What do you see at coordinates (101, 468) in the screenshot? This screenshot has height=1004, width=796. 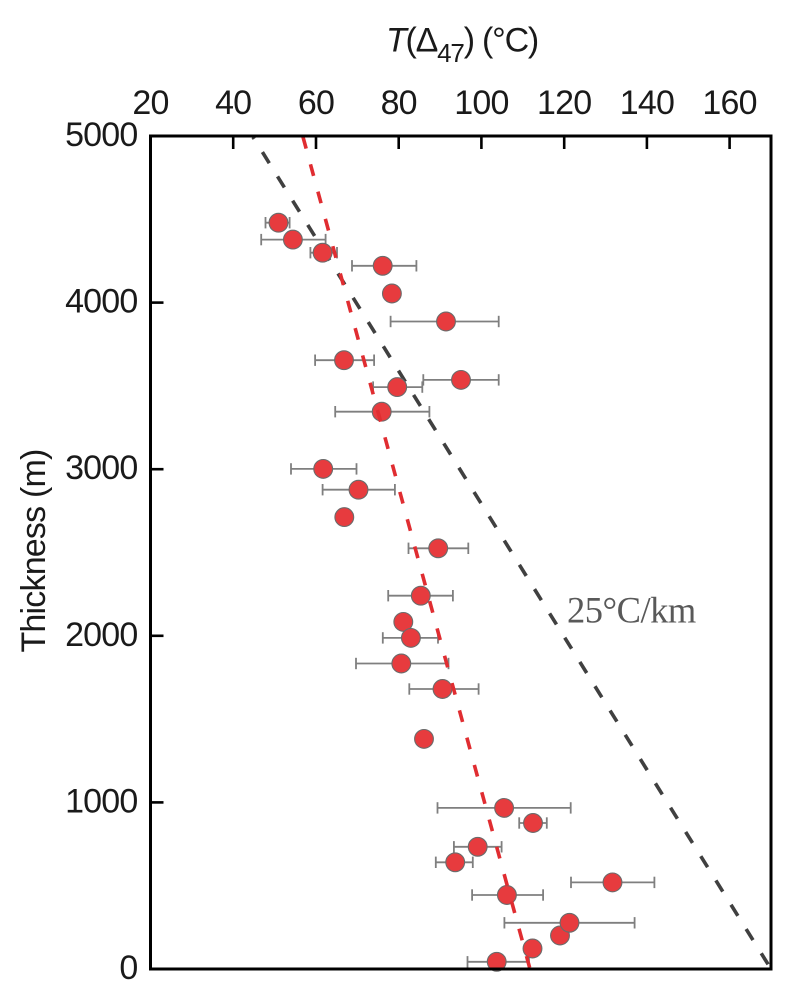 I see `svg-text: 3000` at bounding box center [101, 468].